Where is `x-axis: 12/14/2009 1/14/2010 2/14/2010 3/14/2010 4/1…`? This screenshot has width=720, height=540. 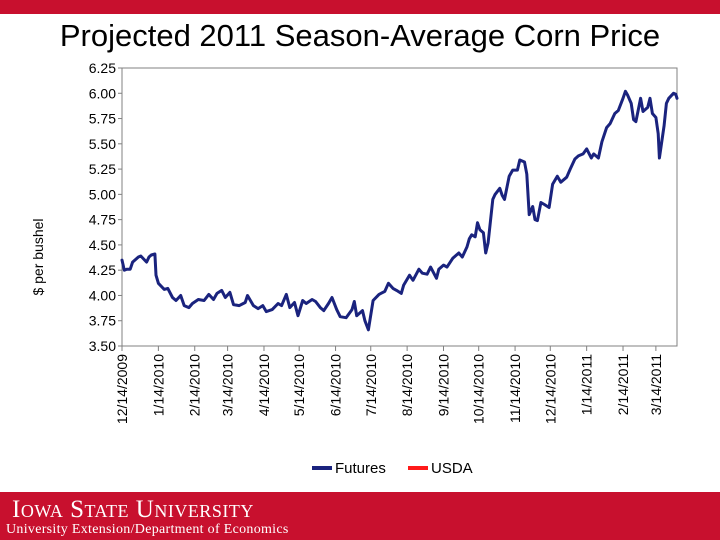
x-axis: 12/14/2009 1/14/2010 2/14/2010 3/14/2010 4/1… is located at coordinates (389, 385).